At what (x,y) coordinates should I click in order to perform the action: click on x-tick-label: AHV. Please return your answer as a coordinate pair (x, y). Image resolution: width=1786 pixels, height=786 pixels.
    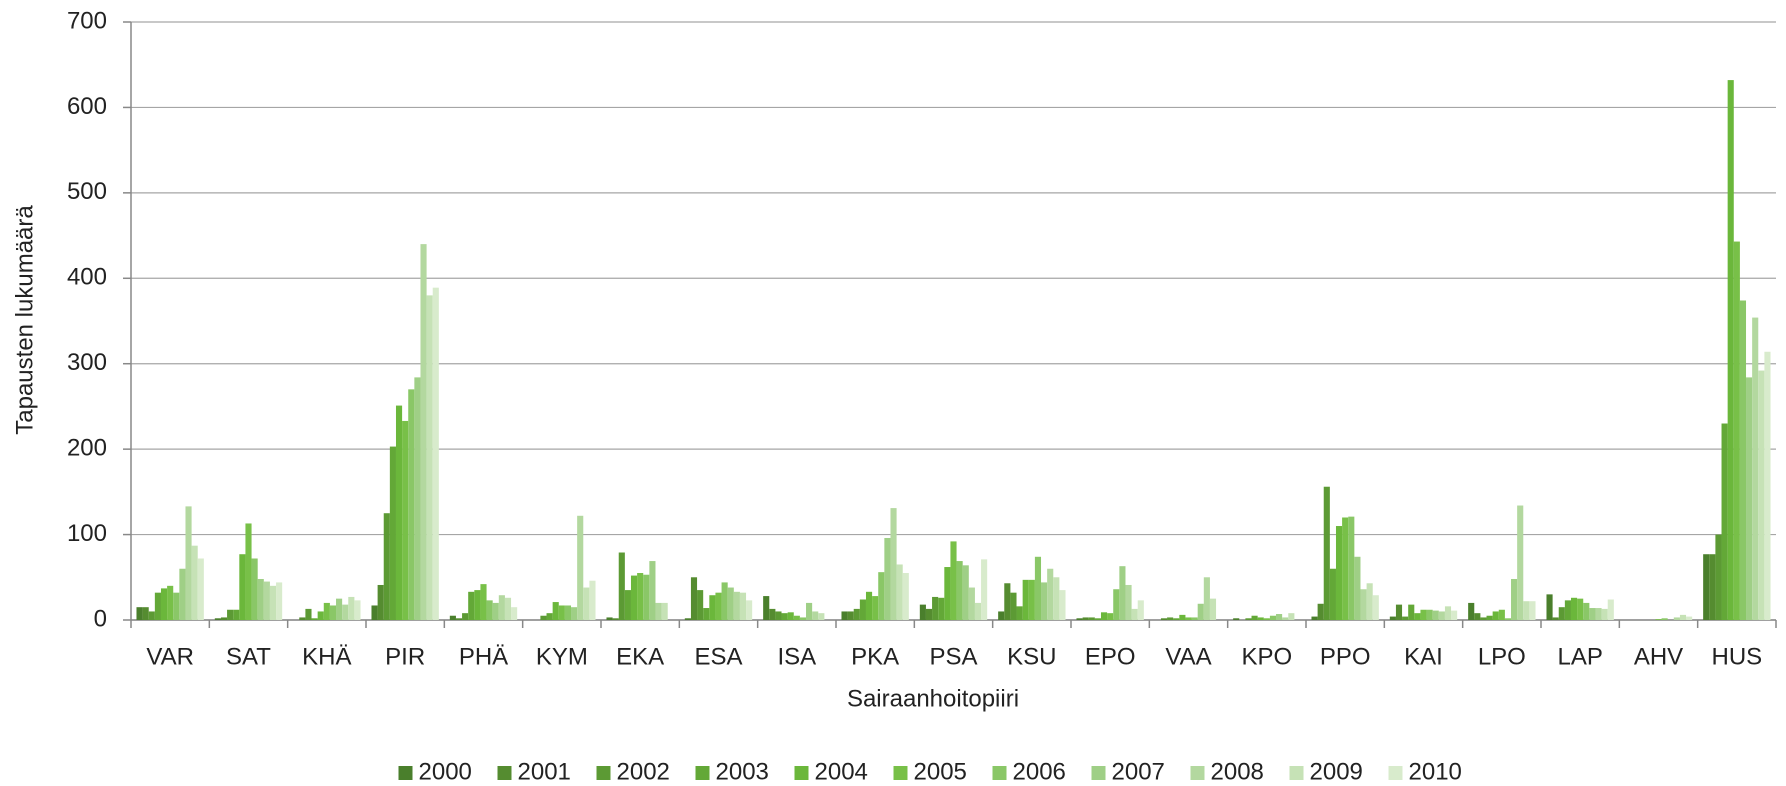
    Looking at the image, I should click on (1658, 656).